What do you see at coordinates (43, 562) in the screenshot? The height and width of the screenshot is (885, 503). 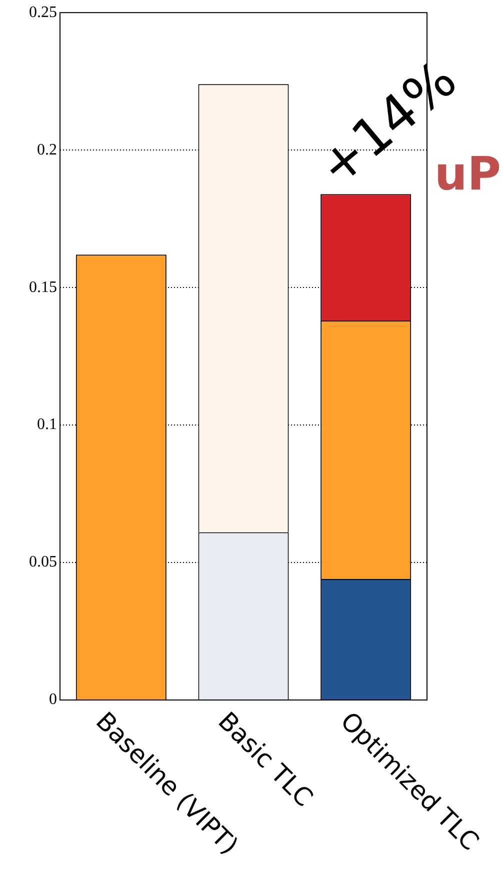 I see `y-tick-label: 0.05` at bounding box center [43, 562].